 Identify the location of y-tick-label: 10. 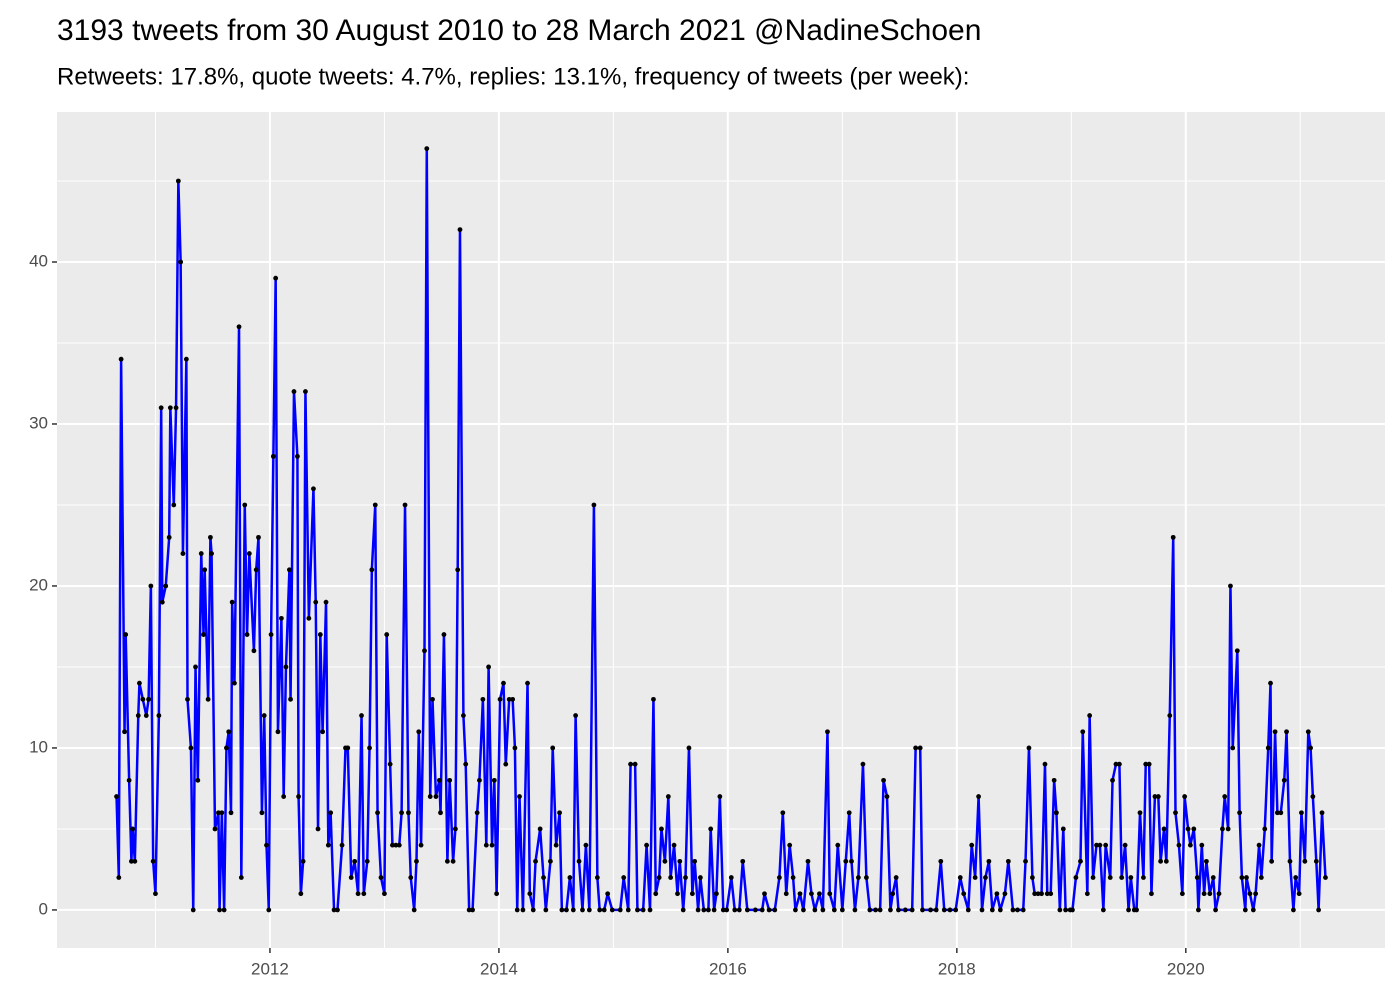
(38, 746).